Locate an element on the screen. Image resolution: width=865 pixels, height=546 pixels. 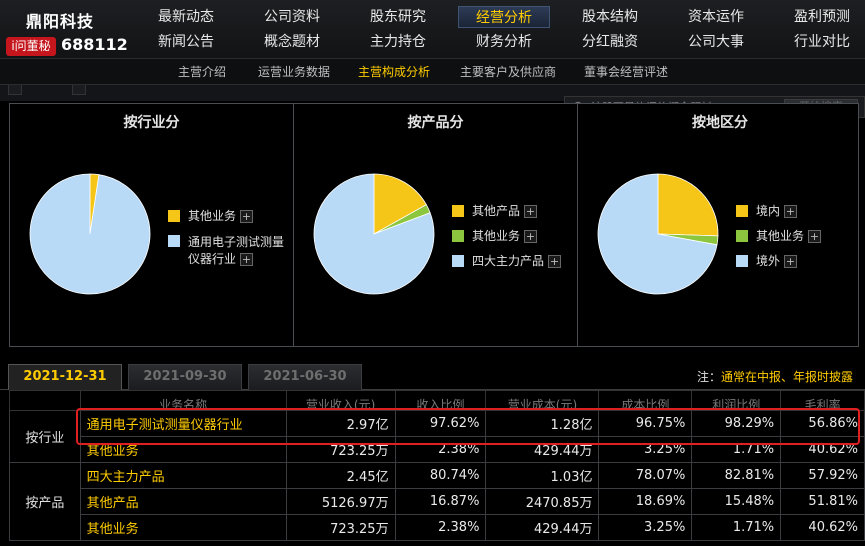
header-cell: 营业成本(元) is located at coordinates (542, 400).